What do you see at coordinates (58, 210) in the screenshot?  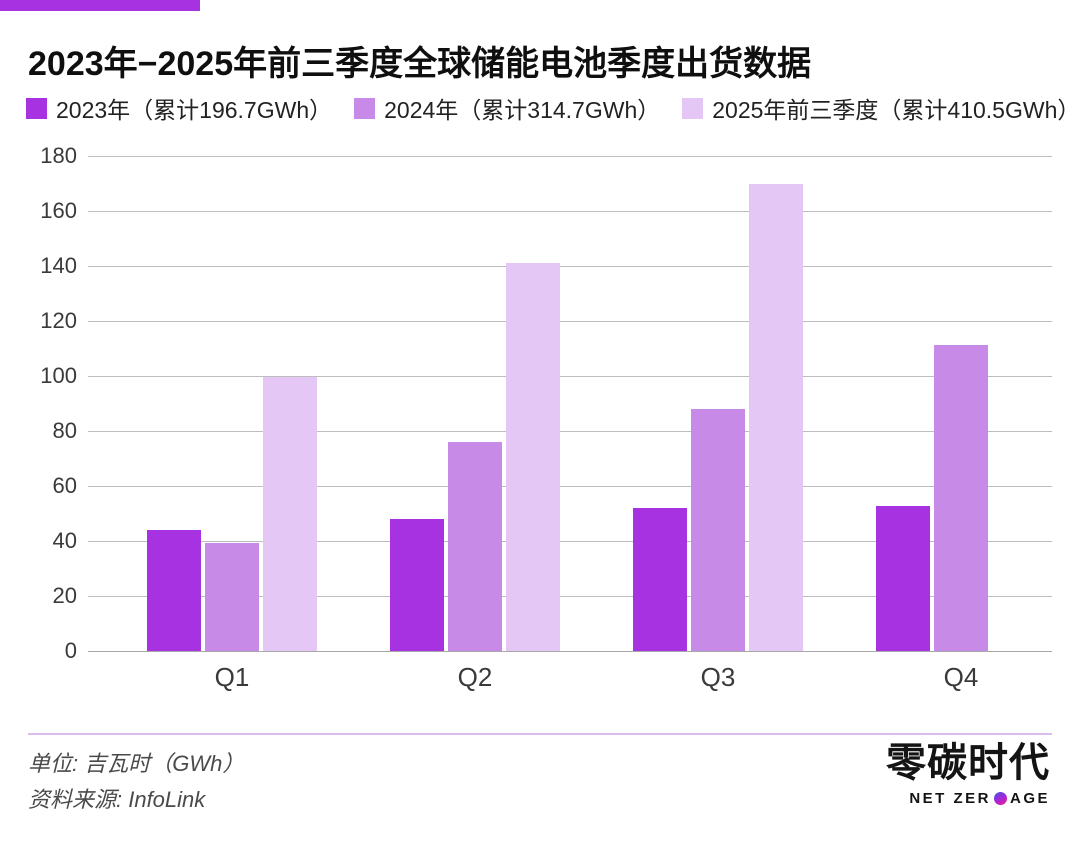 I see `y-axis-tick-label-160: 160` at bounding box center [58, 210].